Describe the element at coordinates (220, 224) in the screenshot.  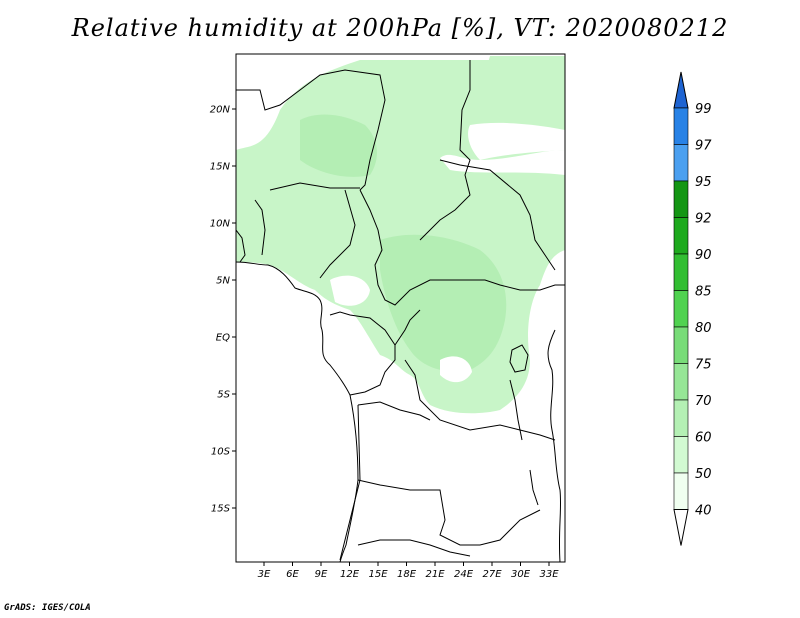
I see `lat-tick-label: 10N` at that location.